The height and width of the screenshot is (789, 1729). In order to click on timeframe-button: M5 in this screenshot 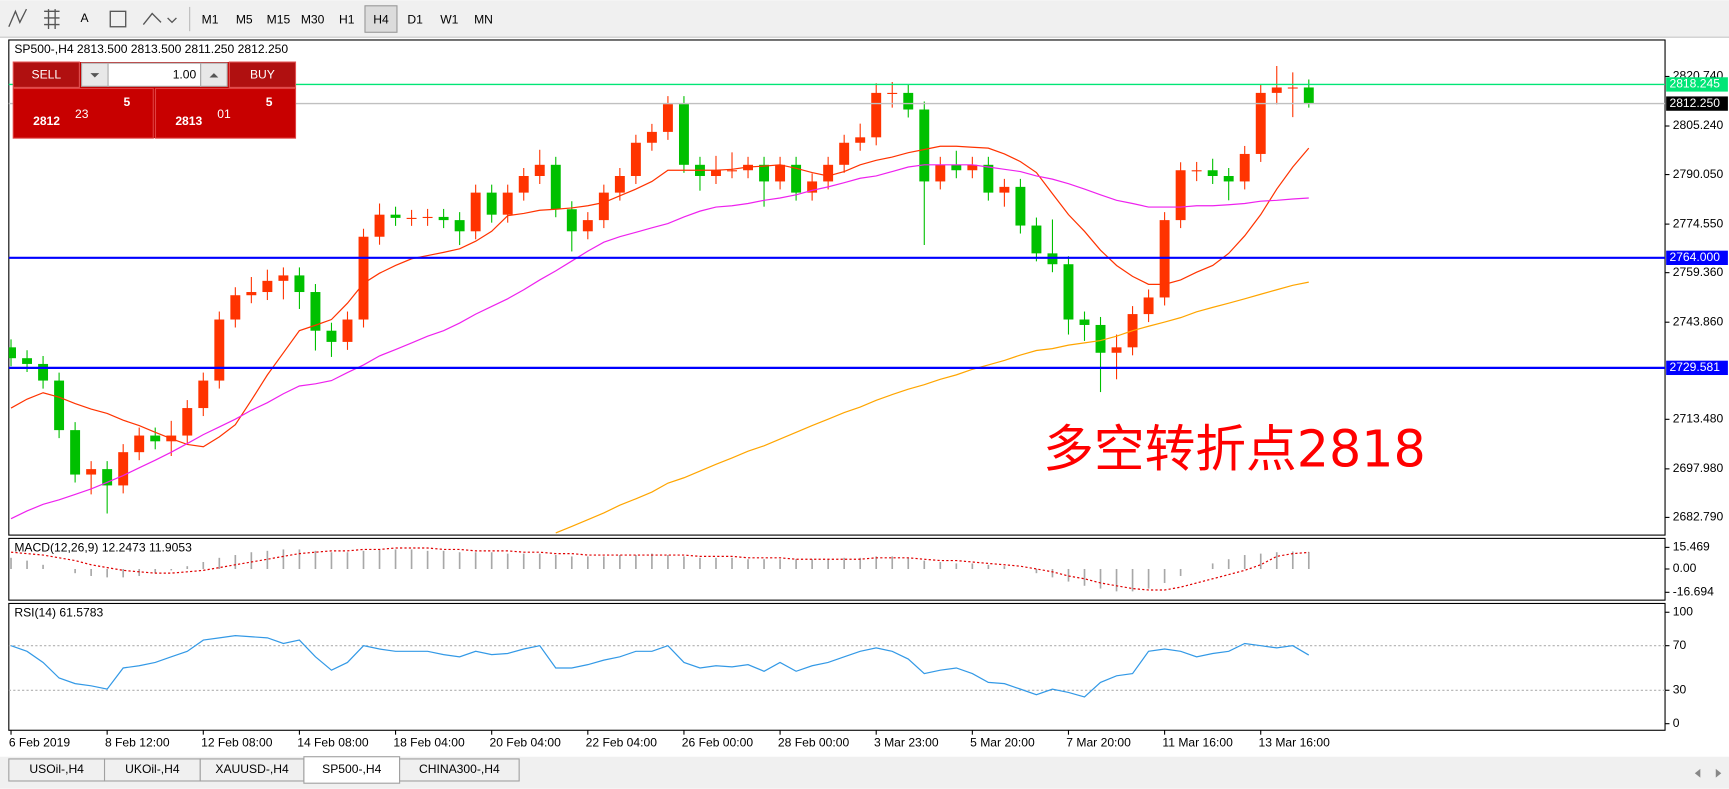, I will do `click(244, 19)`.